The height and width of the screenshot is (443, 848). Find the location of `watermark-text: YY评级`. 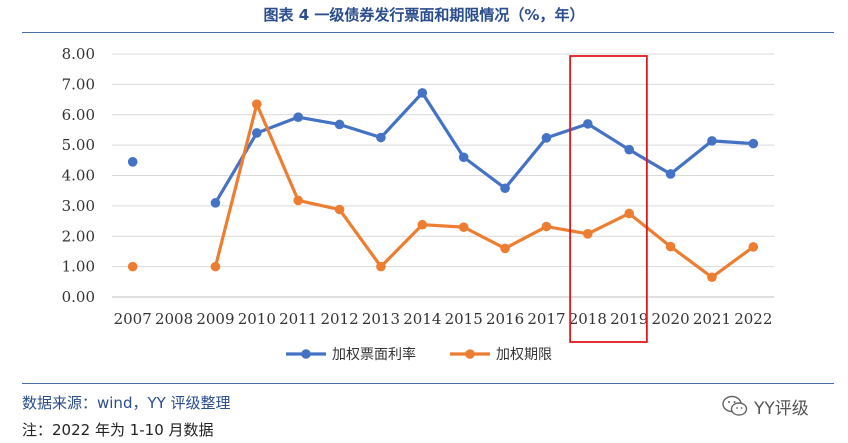

watermark-text: YY评级 is located at coordinates (781, 408).